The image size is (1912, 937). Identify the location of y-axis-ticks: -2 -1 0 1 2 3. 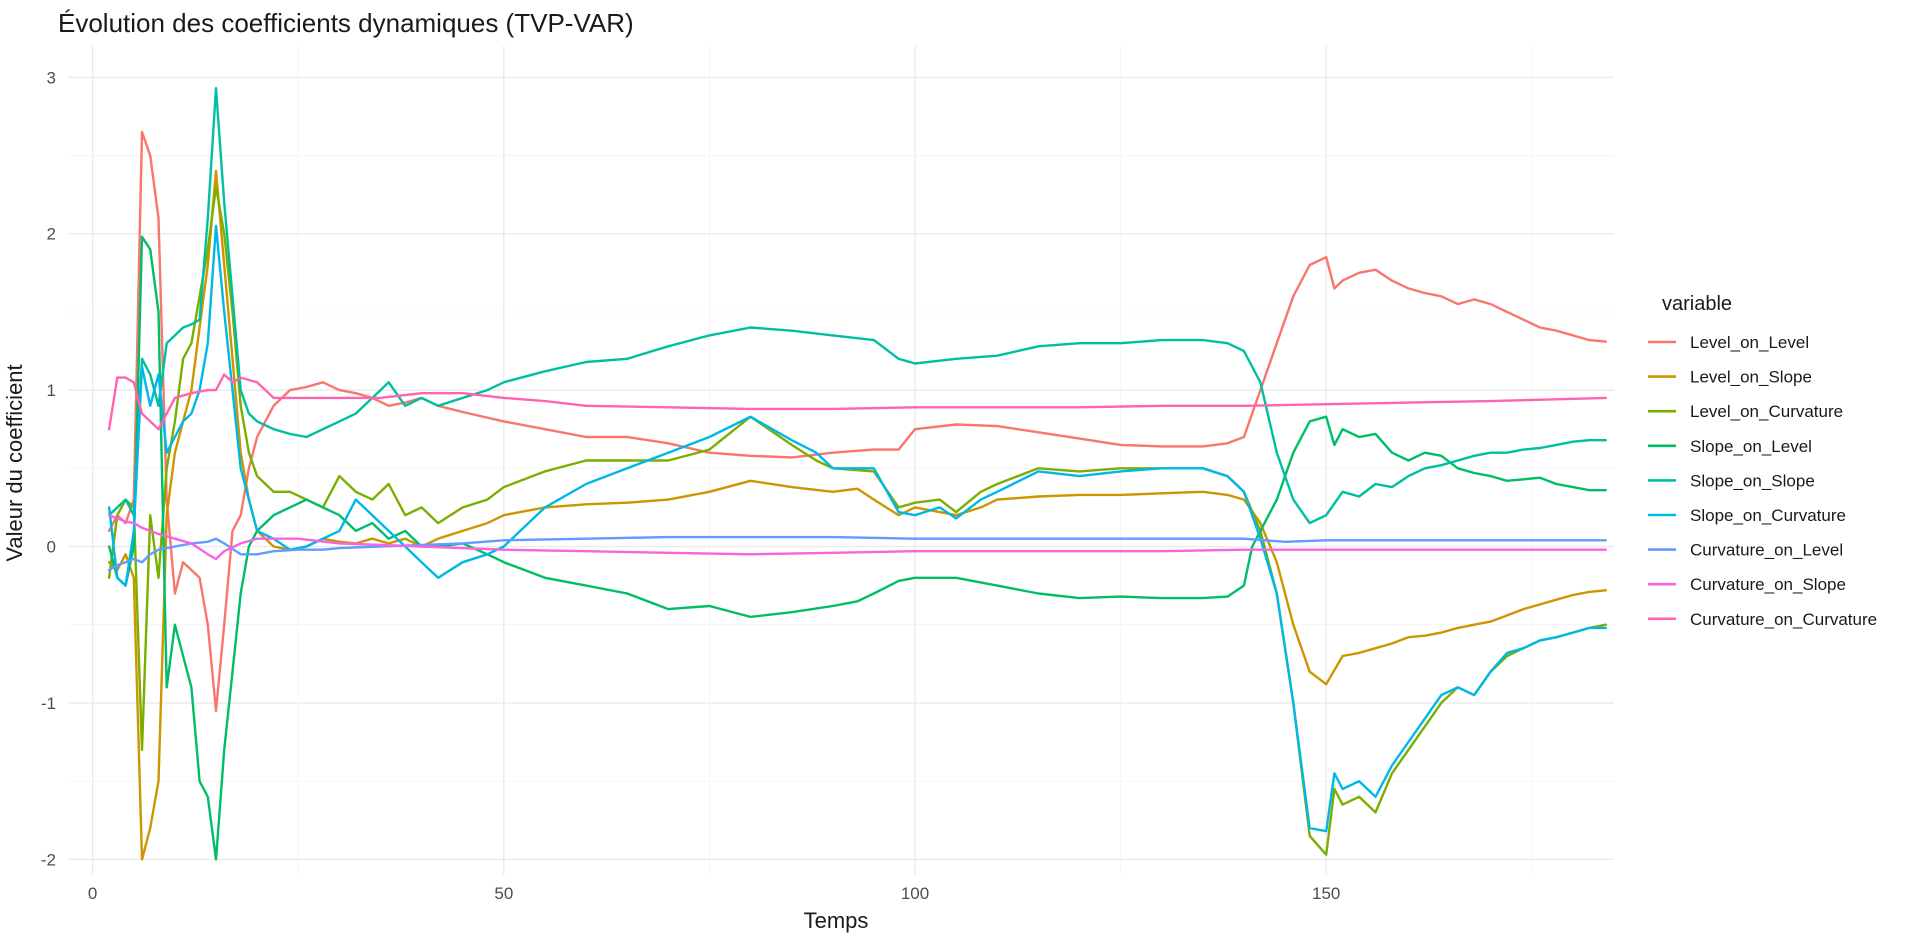
(48, 468).